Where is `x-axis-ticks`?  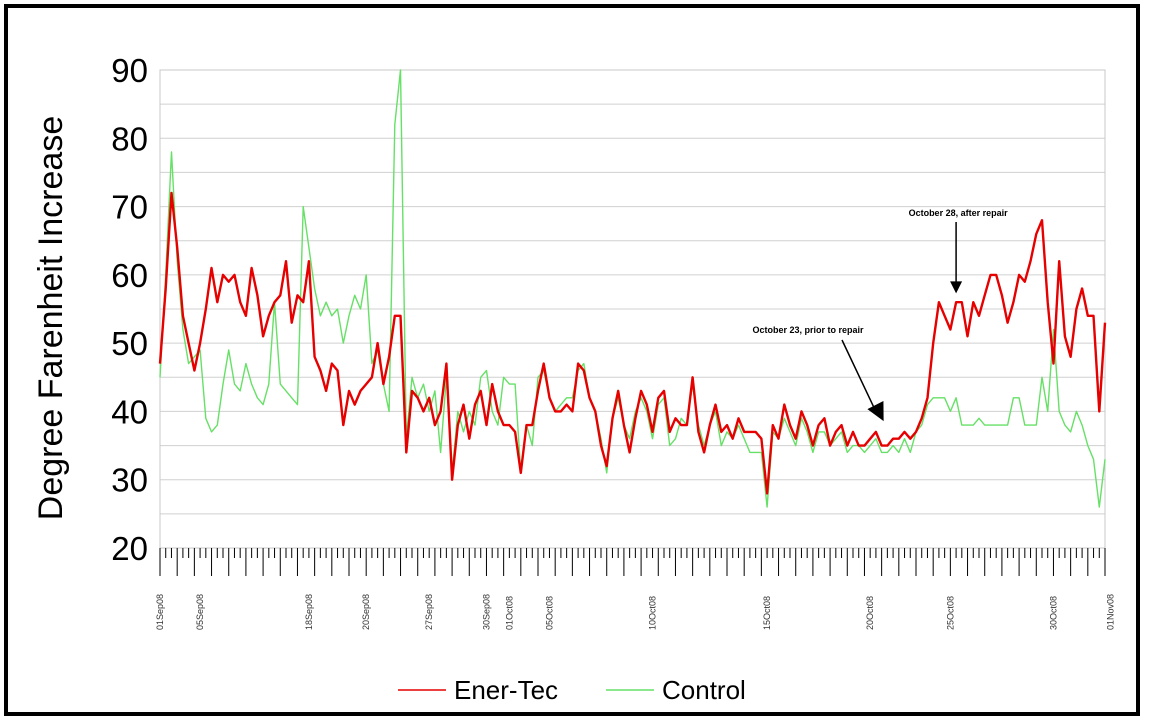
x-axis-ticks is located at coordinates (632, 562).